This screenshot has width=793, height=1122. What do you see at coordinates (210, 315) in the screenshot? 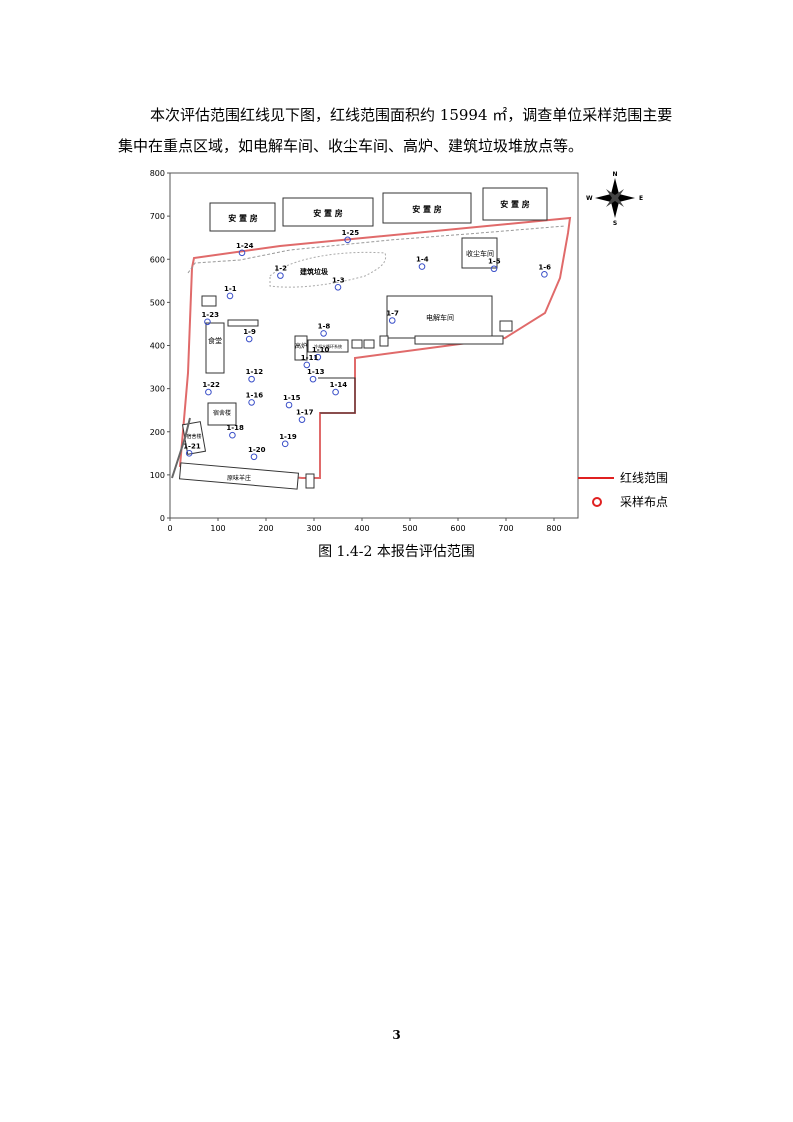
I see `sample-point-label: 1-23` at bounding box center [210, 315].